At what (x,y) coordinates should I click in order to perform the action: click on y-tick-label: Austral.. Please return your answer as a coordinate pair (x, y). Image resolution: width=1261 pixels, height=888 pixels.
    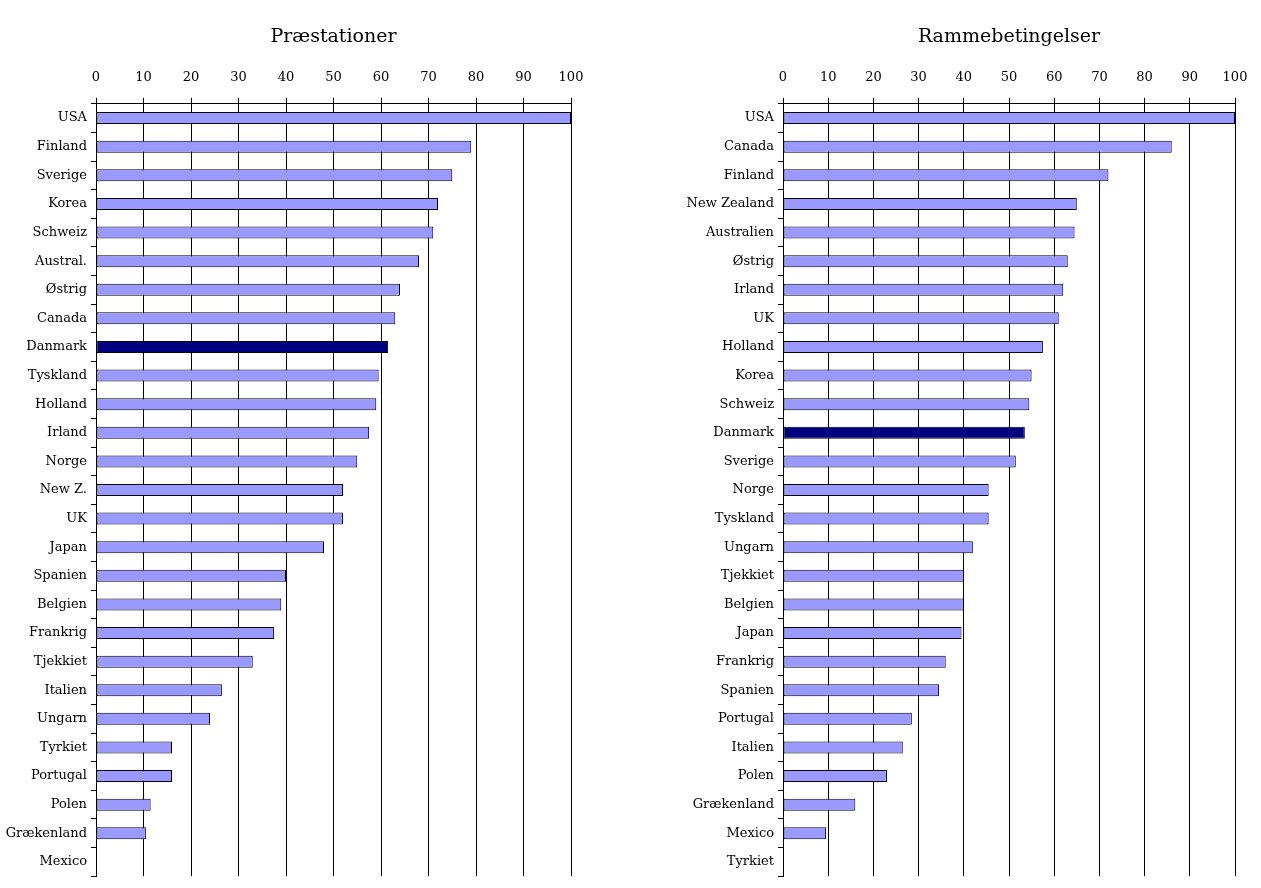
    Looking at the image, I should click on (60, 260).